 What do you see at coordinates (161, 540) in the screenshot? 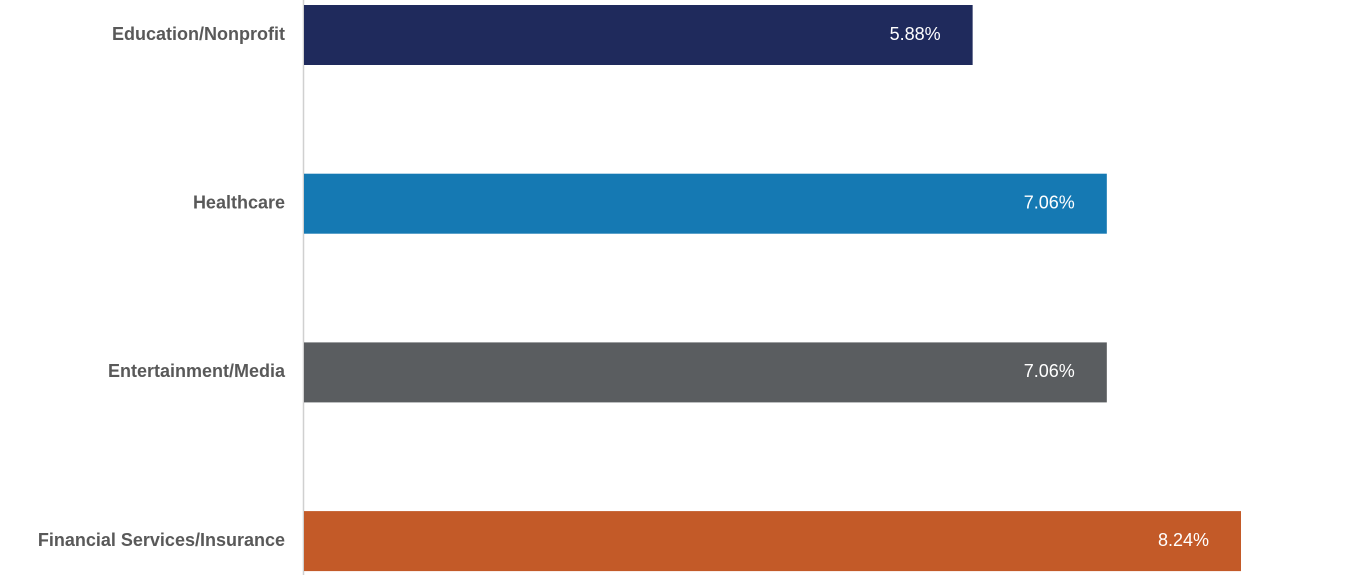
I see `category-label: Financial Services/Insurance` at bounding box center [161, 540].